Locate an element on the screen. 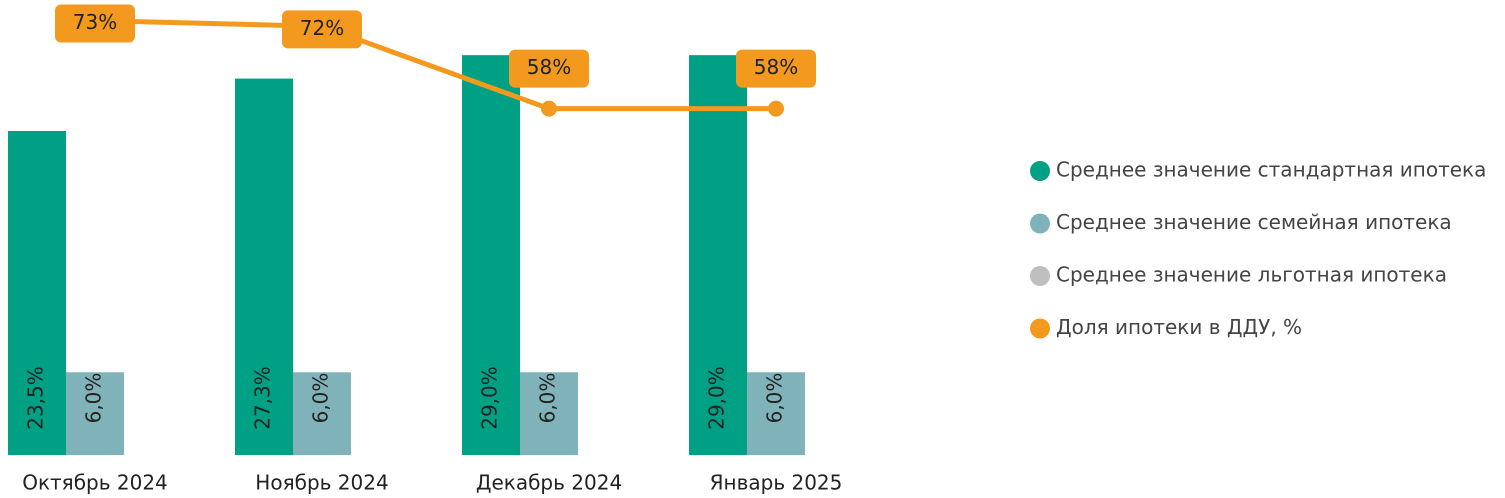  legend-label: Среднее значение стандартная ипотека is located at coordinates (1271, 170).